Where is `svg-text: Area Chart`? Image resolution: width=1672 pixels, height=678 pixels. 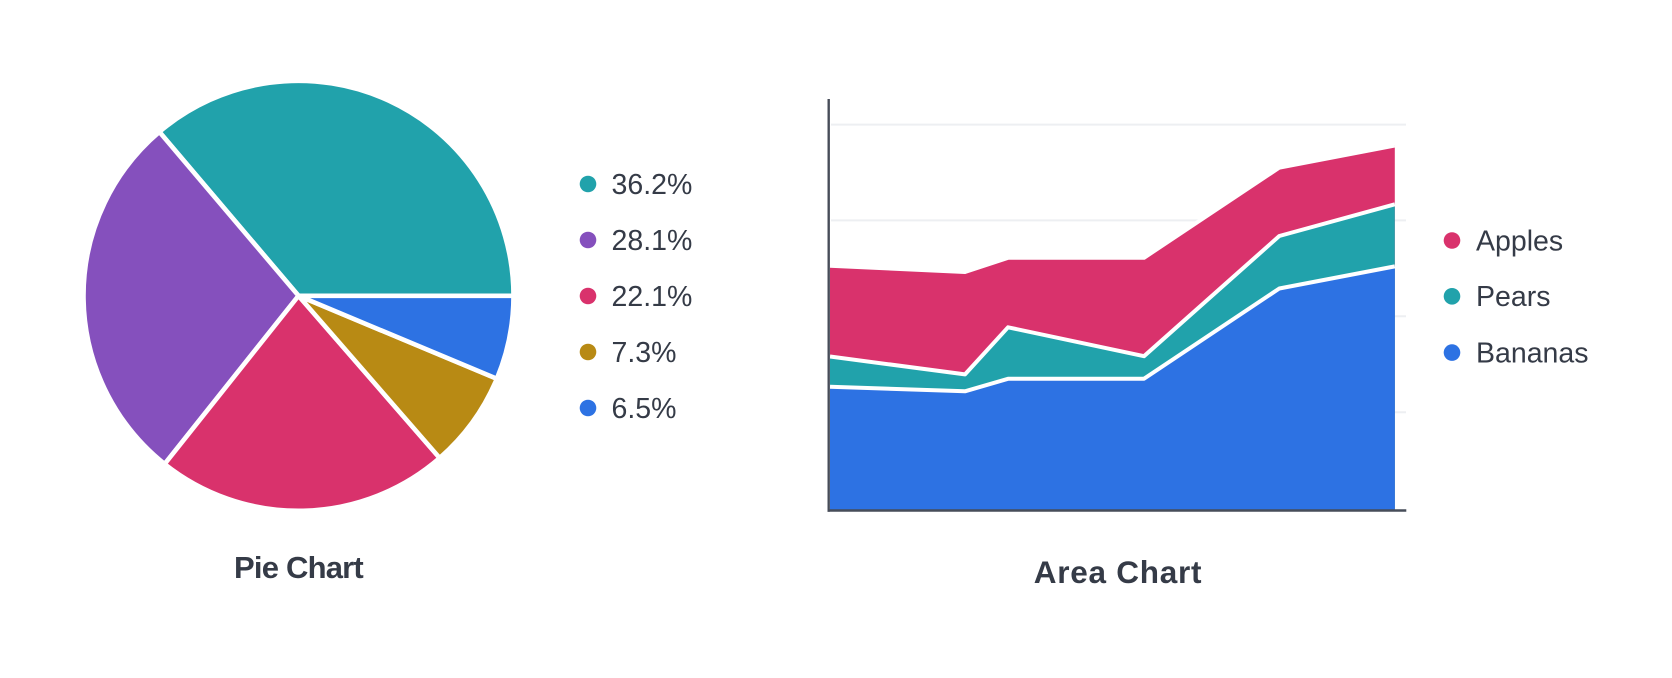 svg-text: Area Chart is located at coordinates (1118, 572).